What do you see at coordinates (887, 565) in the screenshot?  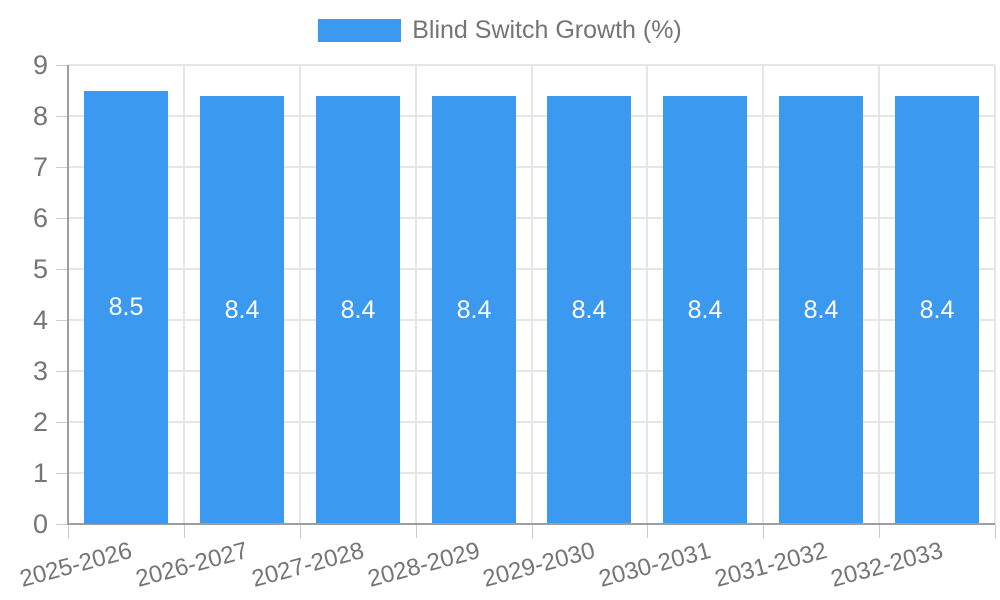 I see `x-axis-label: 2032-2033` at bounding box center [887, 565].